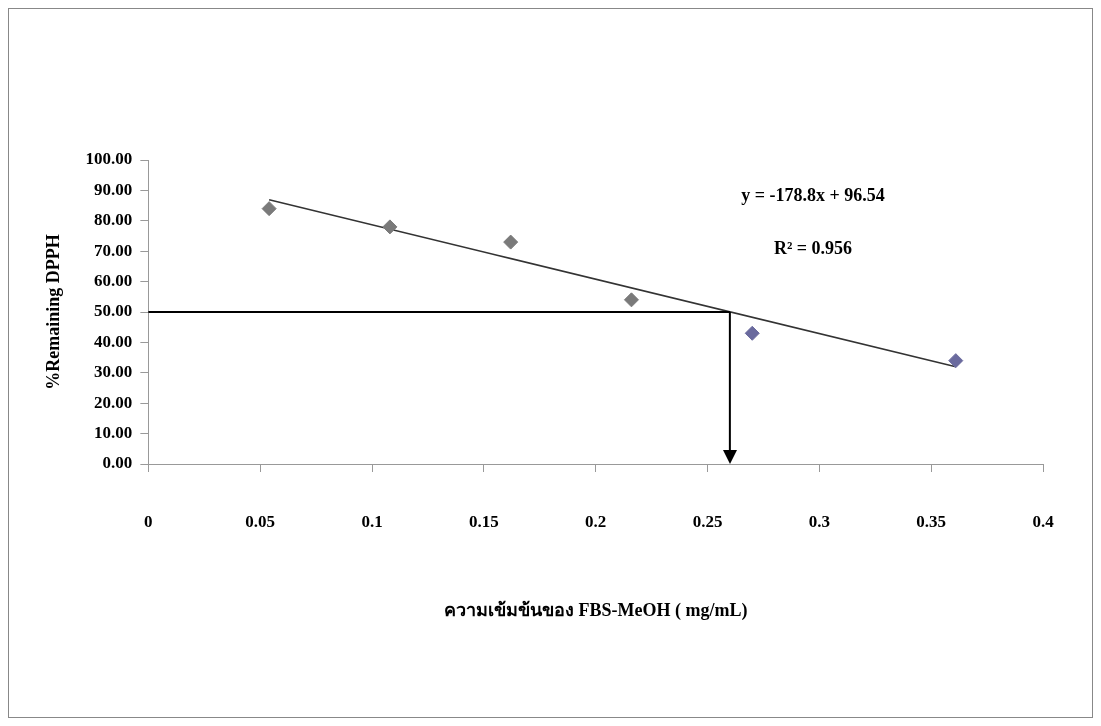  I want to click on y-tick-label: 50.00, so click(113, 311).